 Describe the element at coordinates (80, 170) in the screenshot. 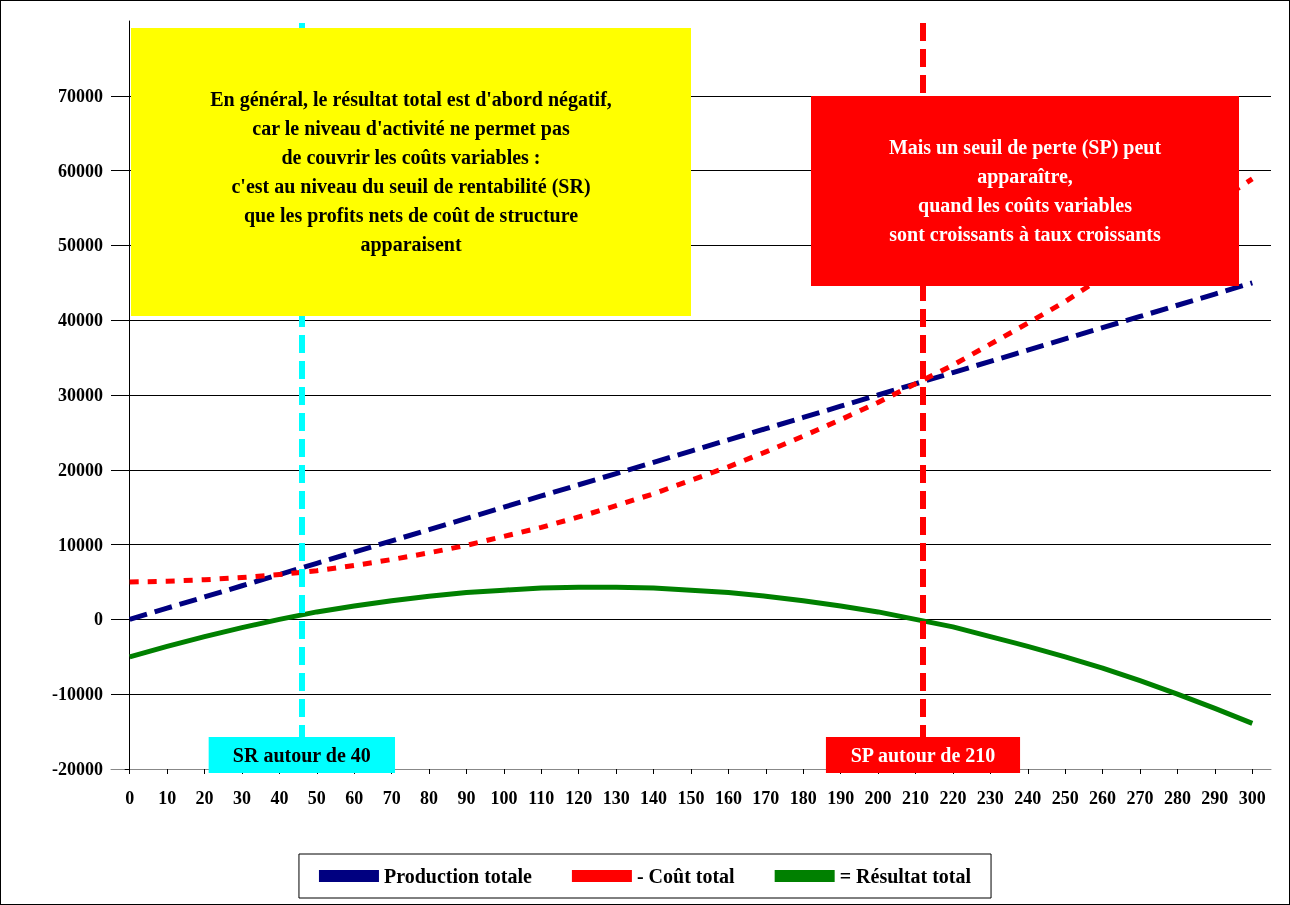

I see `y-tick-label: 60000` at that location.